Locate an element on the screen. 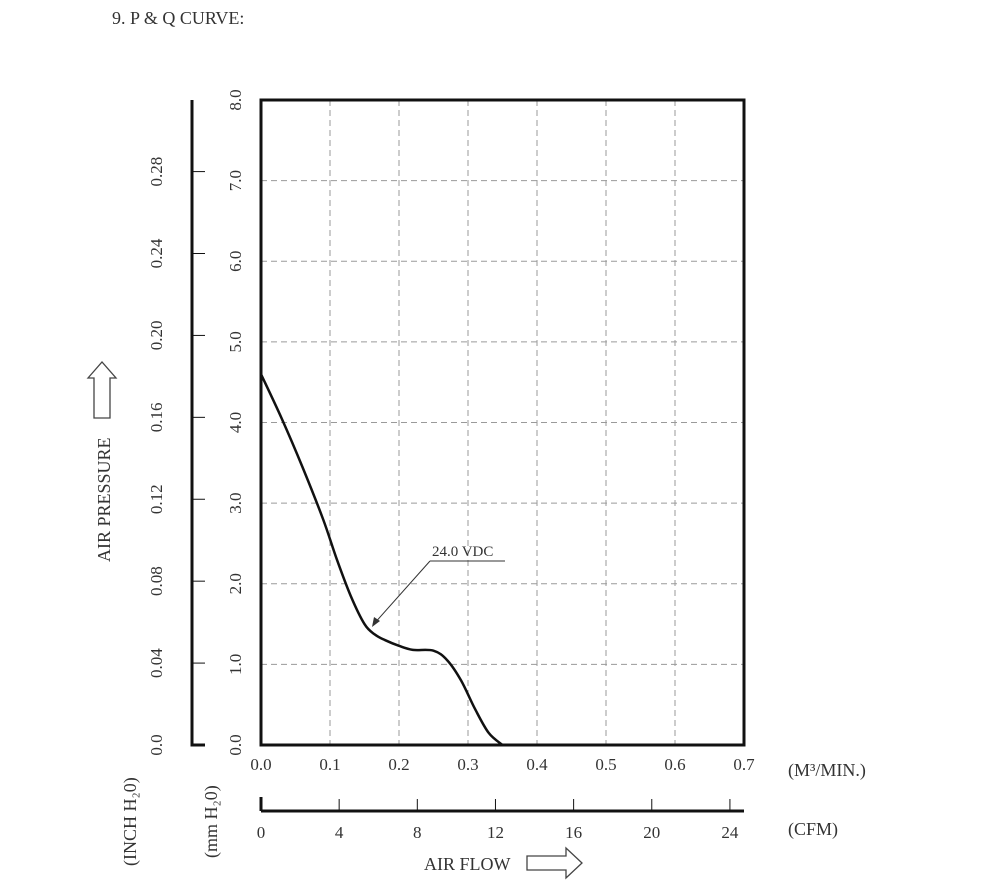 The height and width of the screenshot is (881, 1000). series-label: 24.0 VDC is located at coordinates (462, 552).